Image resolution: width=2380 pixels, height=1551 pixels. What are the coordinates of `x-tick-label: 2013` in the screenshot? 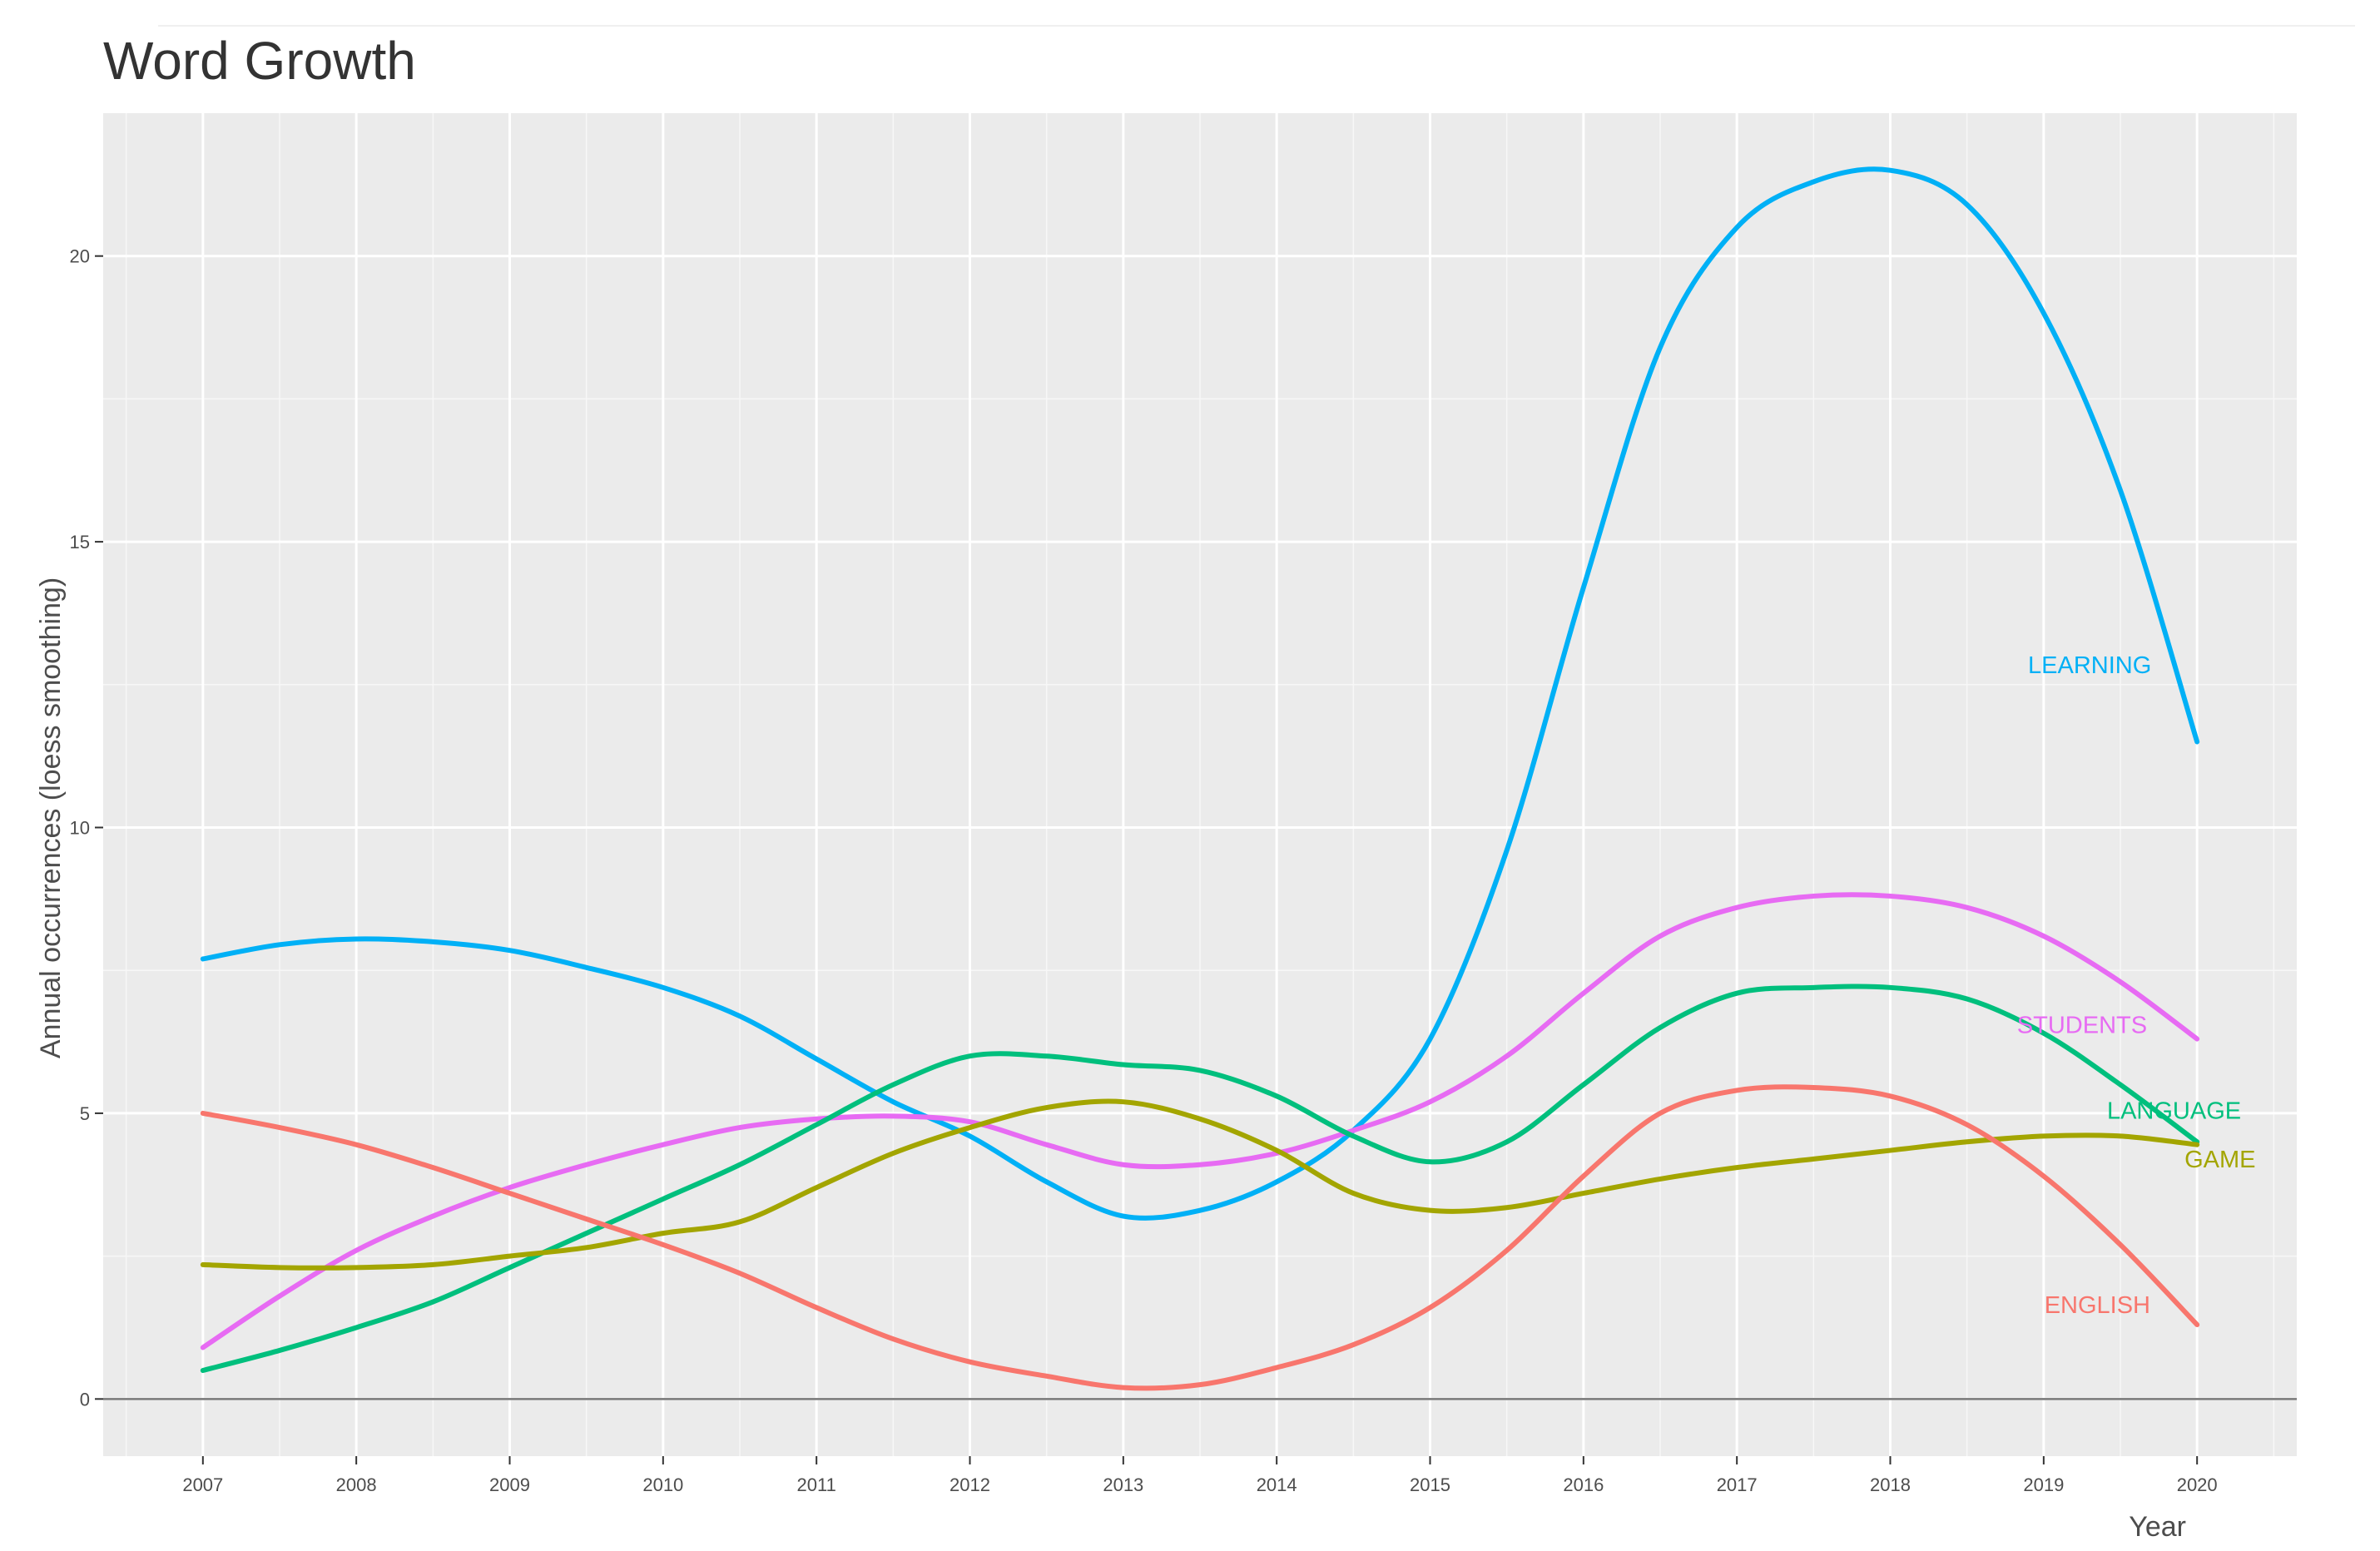 It's located at (1123, 1485).